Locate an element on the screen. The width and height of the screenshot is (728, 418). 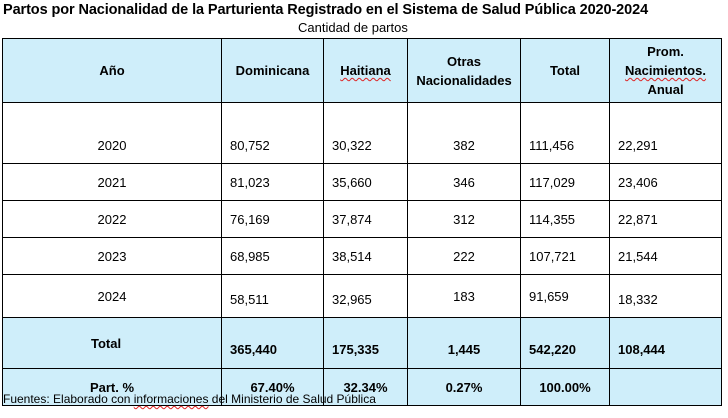
cell-year: 2021 is located at coordinates (112, 182).